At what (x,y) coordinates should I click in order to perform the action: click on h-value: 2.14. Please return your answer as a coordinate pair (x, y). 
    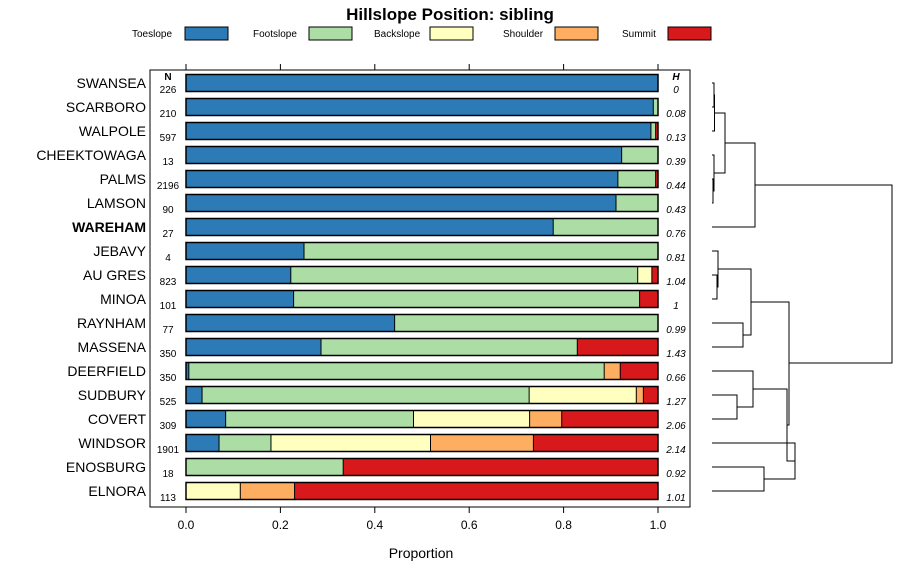
    Looking at the image, I should click on (675, 450).